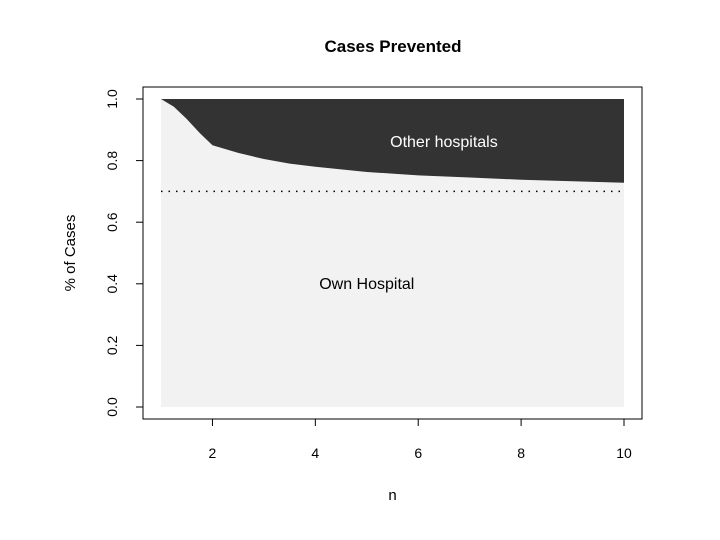 The width and height of the screenshot is (720, 540). What do you see at coordinates (112, 99) in the screenshot?
I see `y-tick-label: 1.0` at bounding box center [112, 99].